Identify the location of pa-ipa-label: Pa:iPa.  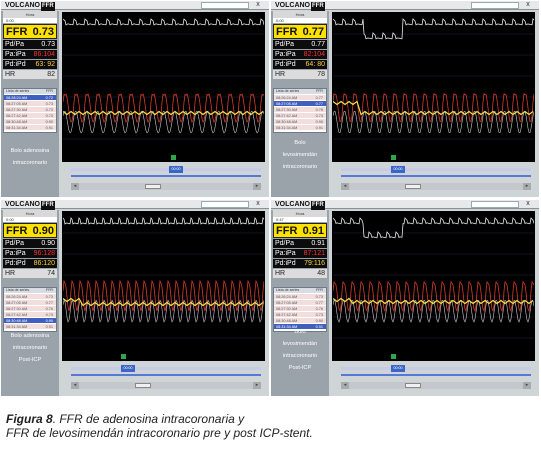
(15, 253).